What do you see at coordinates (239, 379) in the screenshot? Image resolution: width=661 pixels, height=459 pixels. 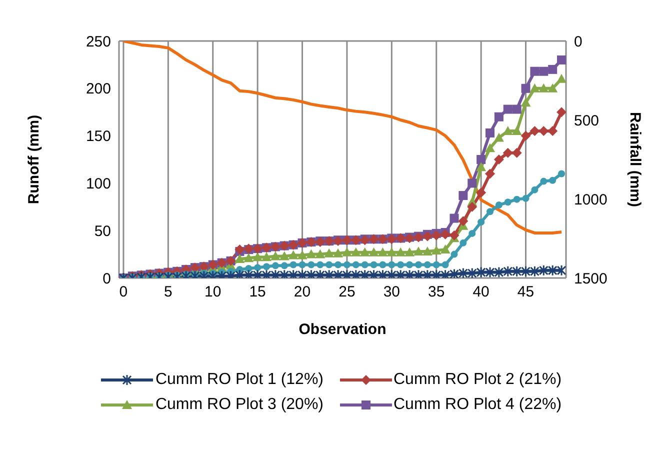 I see `legend-label: Cumm RO Plot 1 (12%)` at bounding box center [239, 379].